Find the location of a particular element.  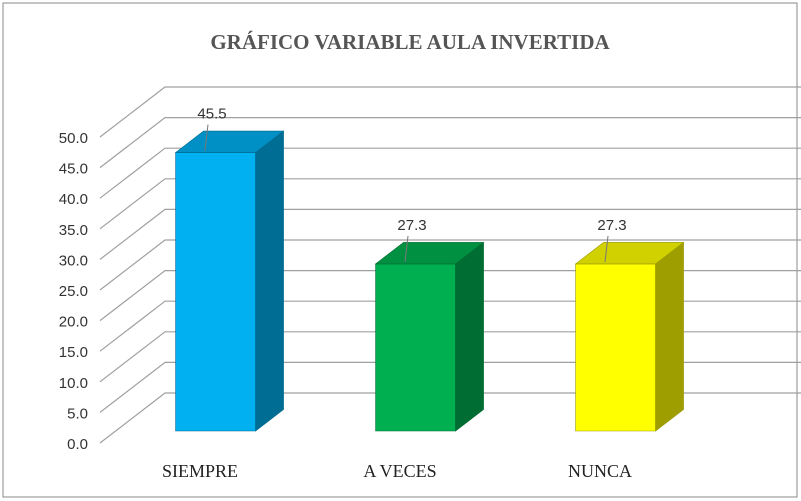

y-tick-label: 20.0 is located at coordinates (73, 322).